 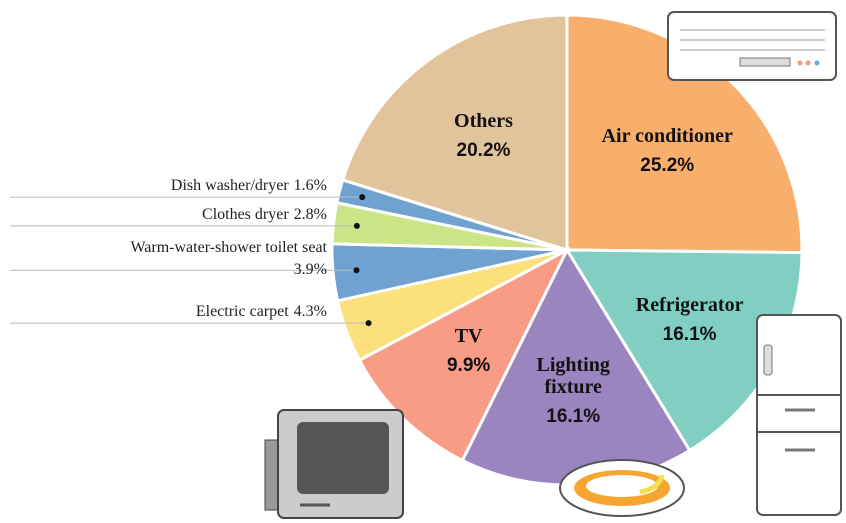 What do you see at coordinates (483, 151) in the screenshot?
I see `slice-value: 20.2%` at bounding box center [483, 151].